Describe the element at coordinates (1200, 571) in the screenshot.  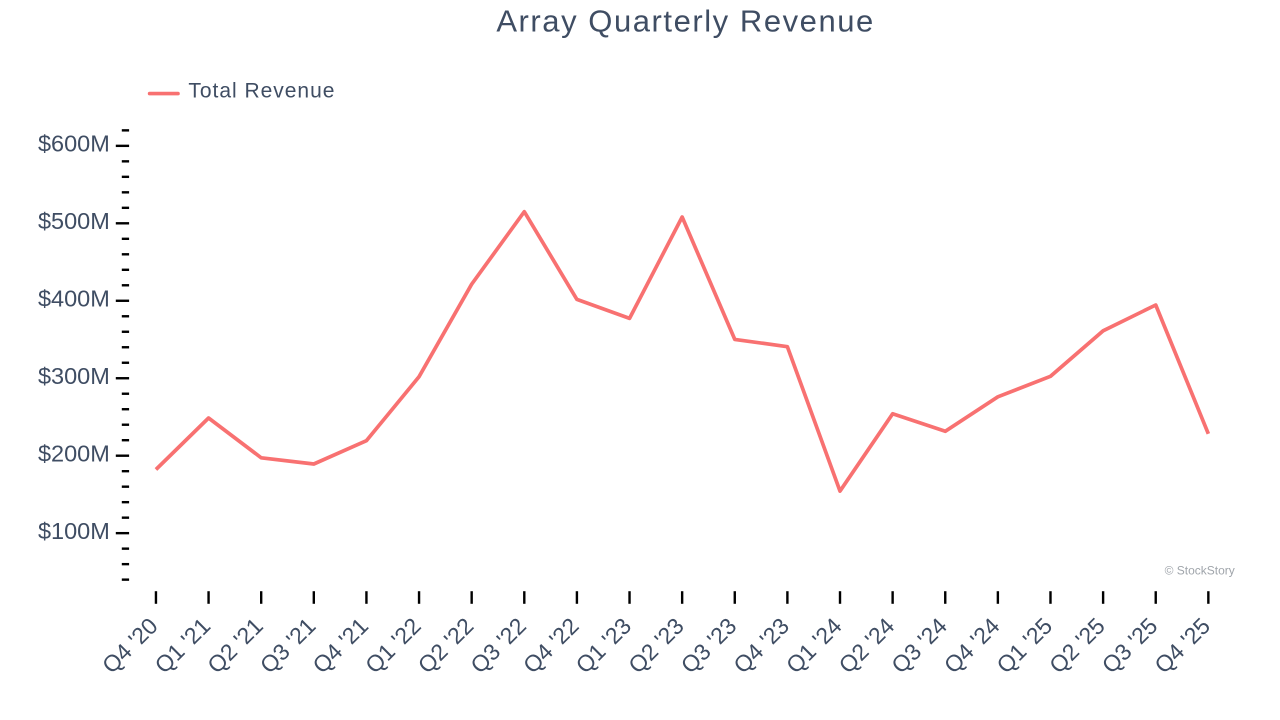
I see `svg-text: © StockStory` at that location.